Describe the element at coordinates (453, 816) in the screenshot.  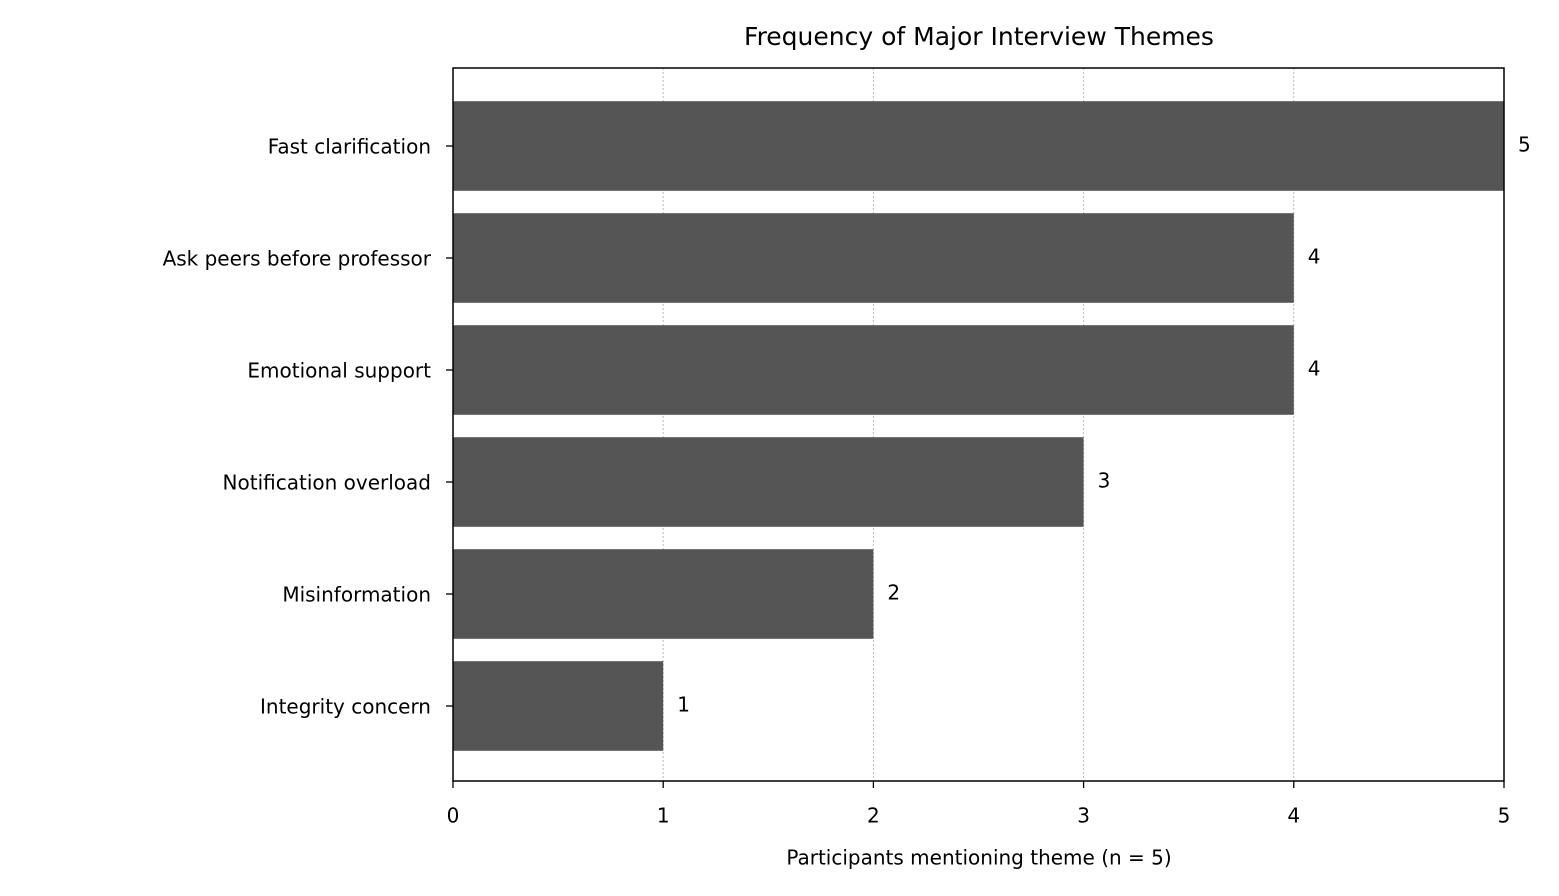
I see `x-tick-label: 0` at that location.